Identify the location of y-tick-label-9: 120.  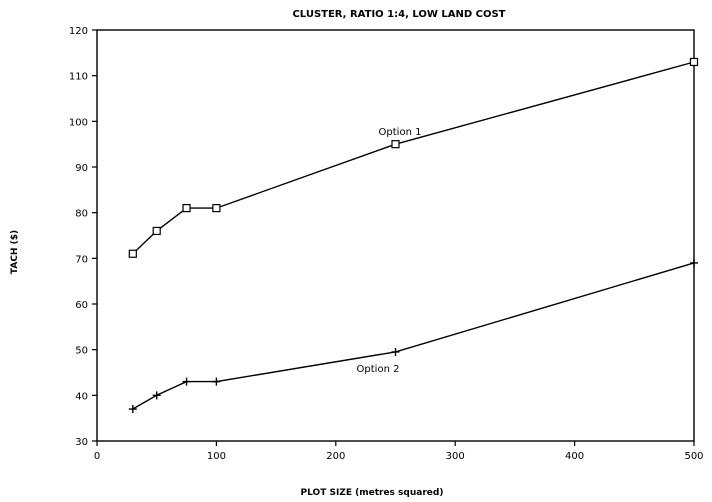
(78, 31).